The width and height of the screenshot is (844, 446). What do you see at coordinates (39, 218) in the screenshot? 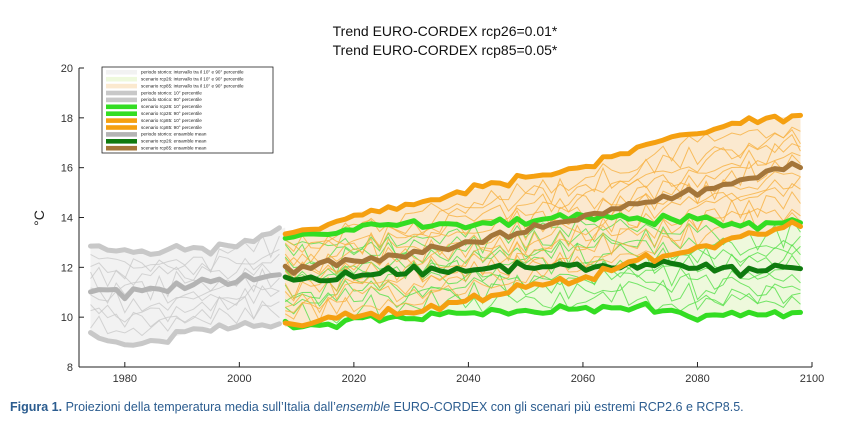
I see `y-axis-label: °C` at bounding box center [39, 218].